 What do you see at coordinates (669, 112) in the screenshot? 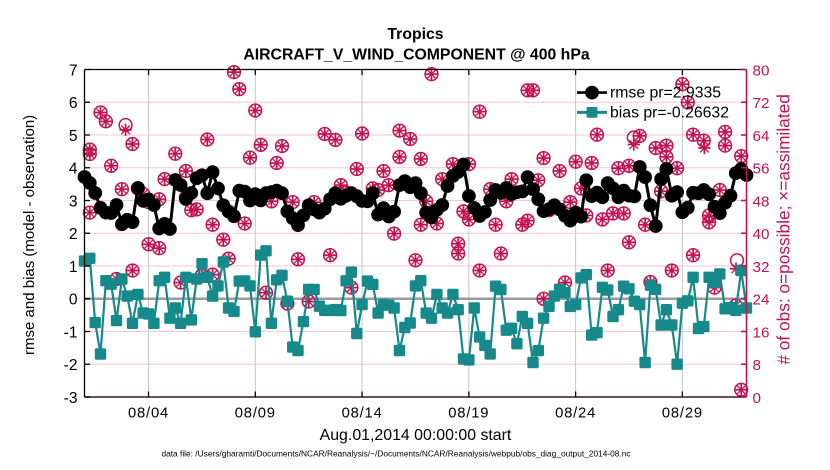
I see `svg-text: bias pr=-0.26632` at bounding box center [669, 112].